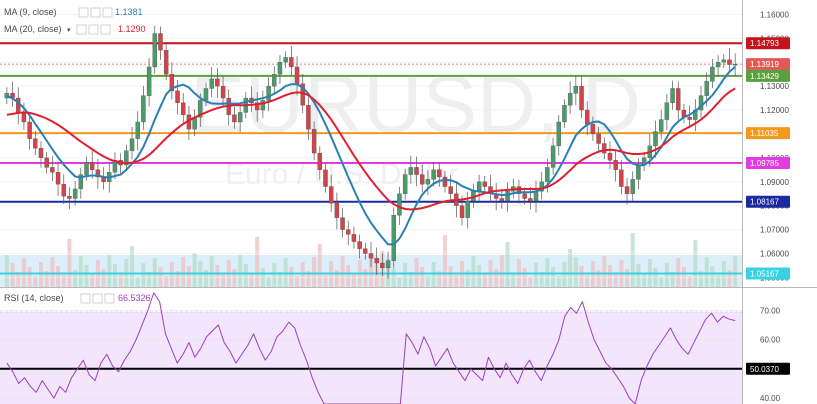 This screenshot has height=404, width=817. What do you see at coordinates (764, 163) in the screenshot?
I see `price-level-label: 1.09785` at bounding box center [764, 163].